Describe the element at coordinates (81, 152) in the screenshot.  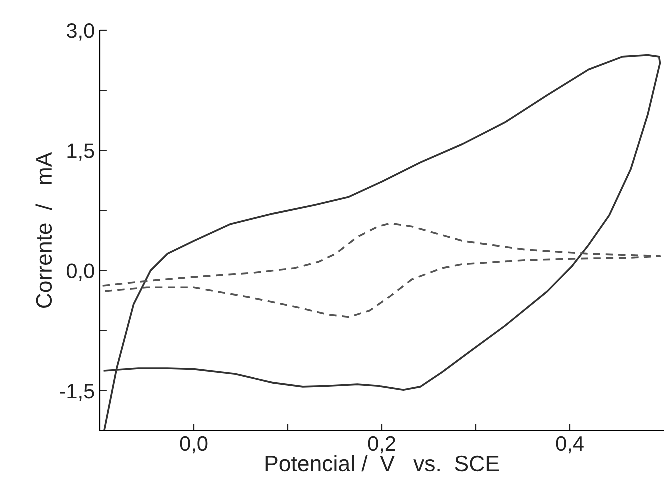
I see `y-tick-label: 1,5` at that location.